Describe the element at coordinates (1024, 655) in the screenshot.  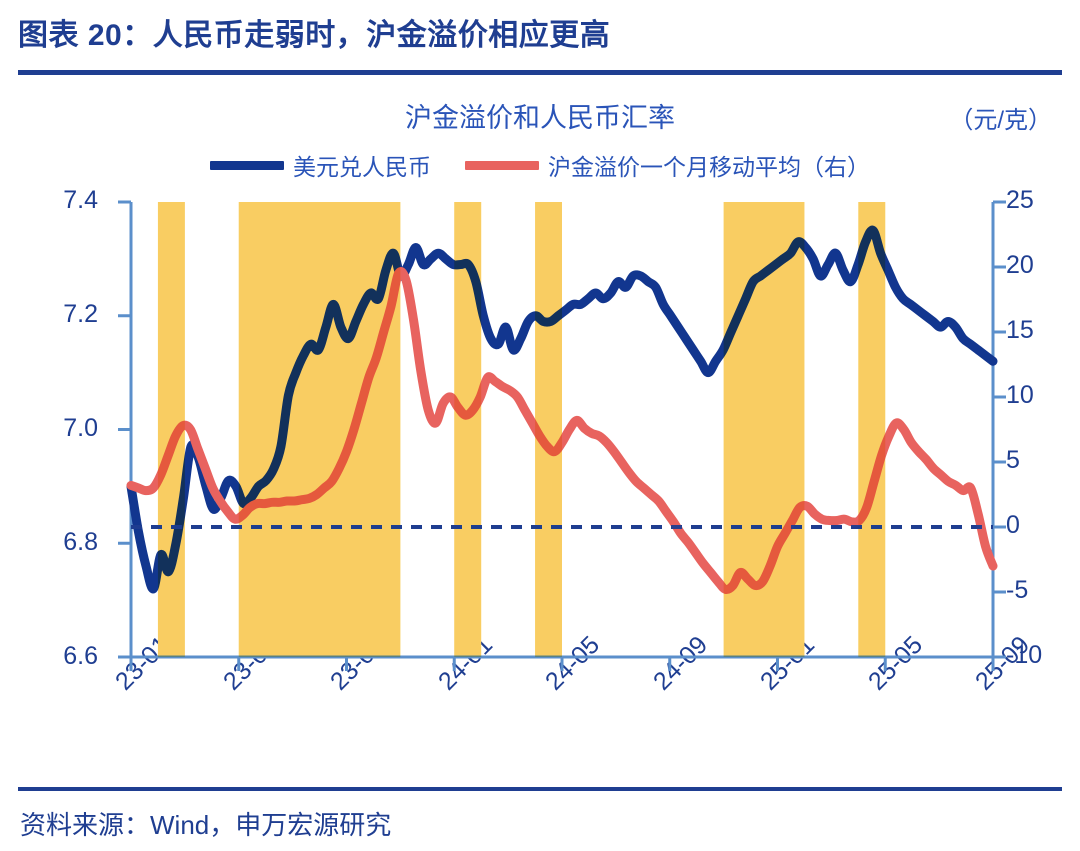
I see `ytick-right-7: -10` at that location.